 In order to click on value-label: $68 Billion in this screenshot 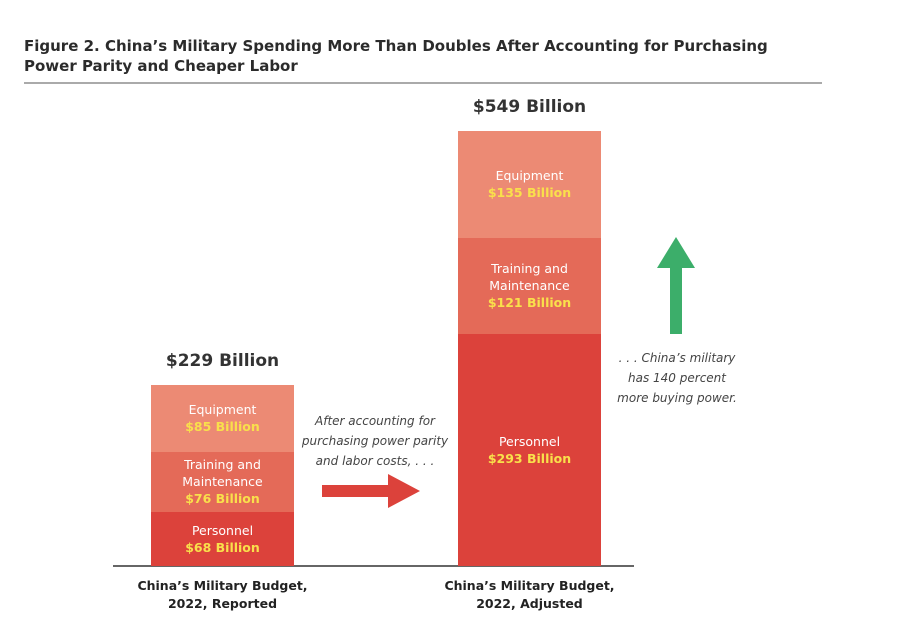, I will do `click(222, 548)`.